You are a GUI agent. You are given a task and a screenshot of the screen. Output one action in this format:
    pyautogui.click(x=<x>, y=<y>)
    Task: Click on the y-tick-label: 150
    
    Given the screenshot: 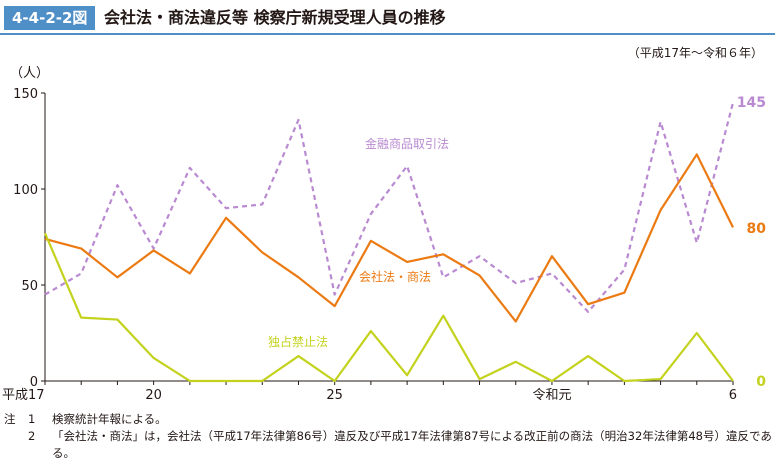 What is the action you would take?
    pyautogui.click(x=25, y=94)
    